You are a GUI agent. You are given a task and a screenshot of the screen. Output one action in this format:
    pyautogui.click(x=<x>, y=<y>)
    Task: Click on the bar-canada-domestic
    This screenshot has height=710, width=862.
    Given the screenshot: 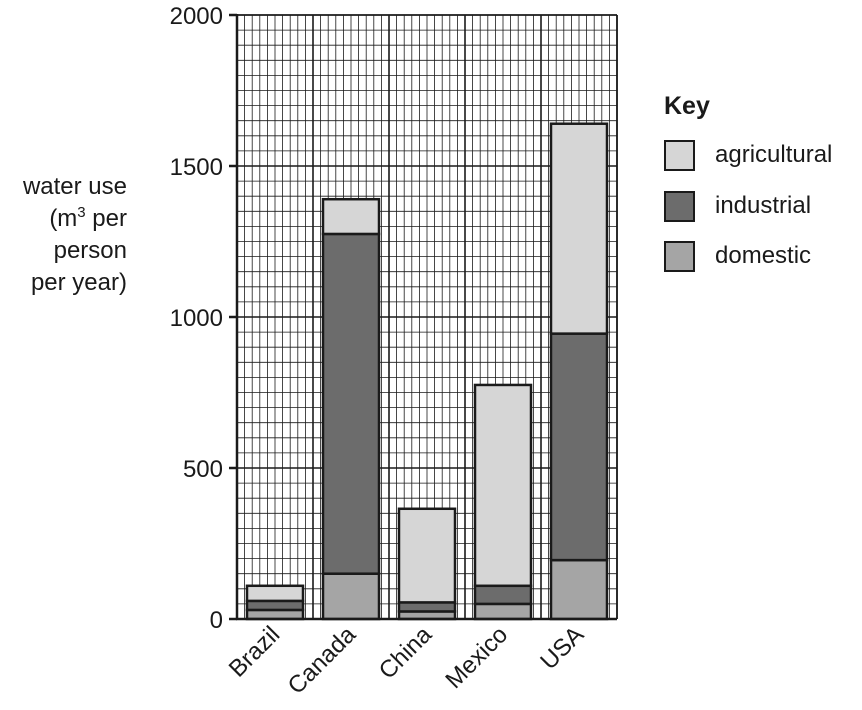 What is the action you would take?
    pyautogui.click(x=351, y=596)
    